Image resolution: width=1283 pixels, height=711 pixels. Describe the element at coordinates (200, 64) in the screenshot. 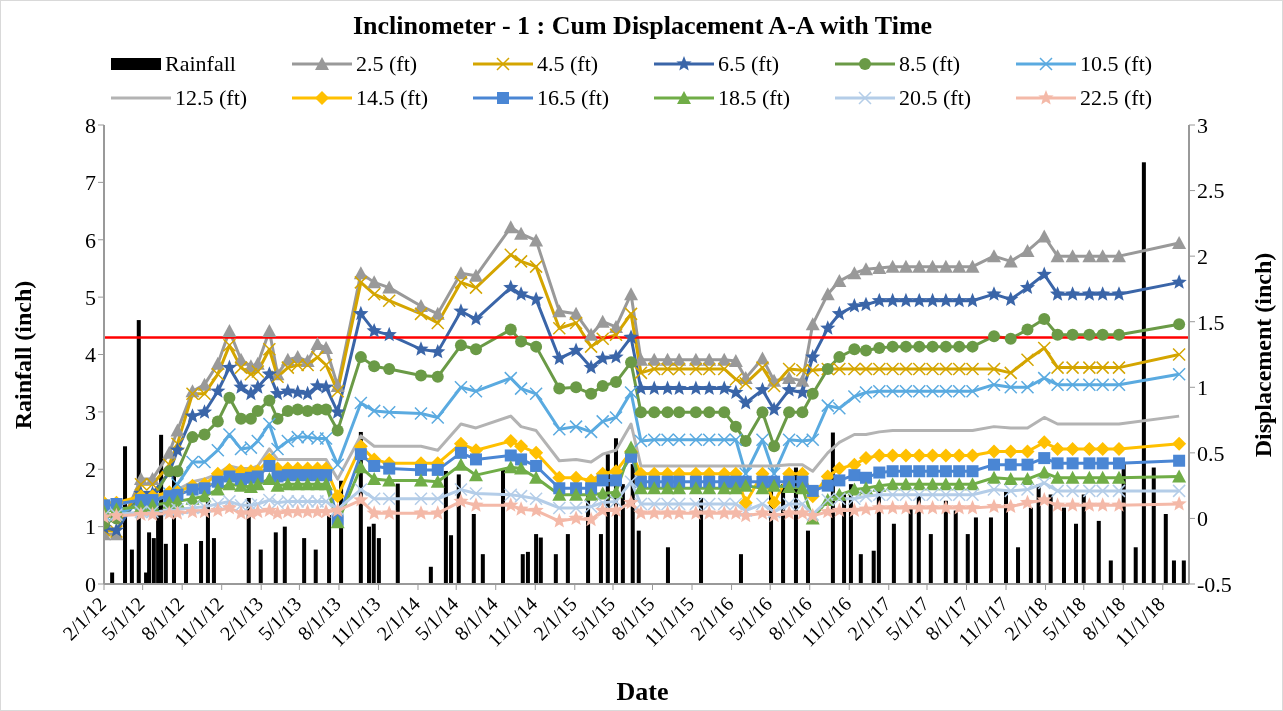

I see `legend-label: Rainfall` at that location.